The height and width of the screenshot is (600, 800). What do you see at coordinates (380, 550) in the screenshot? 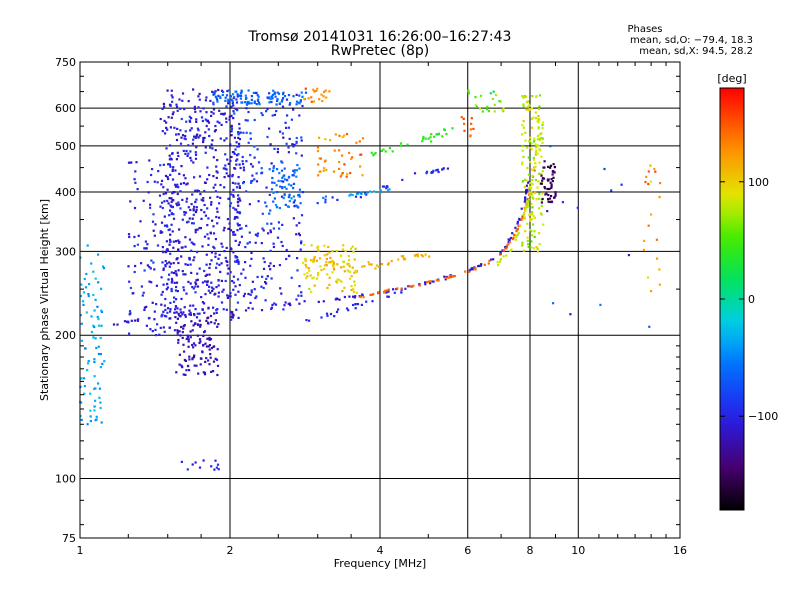
I see `x-tick-label: 4` at bounding box center [380, 550].